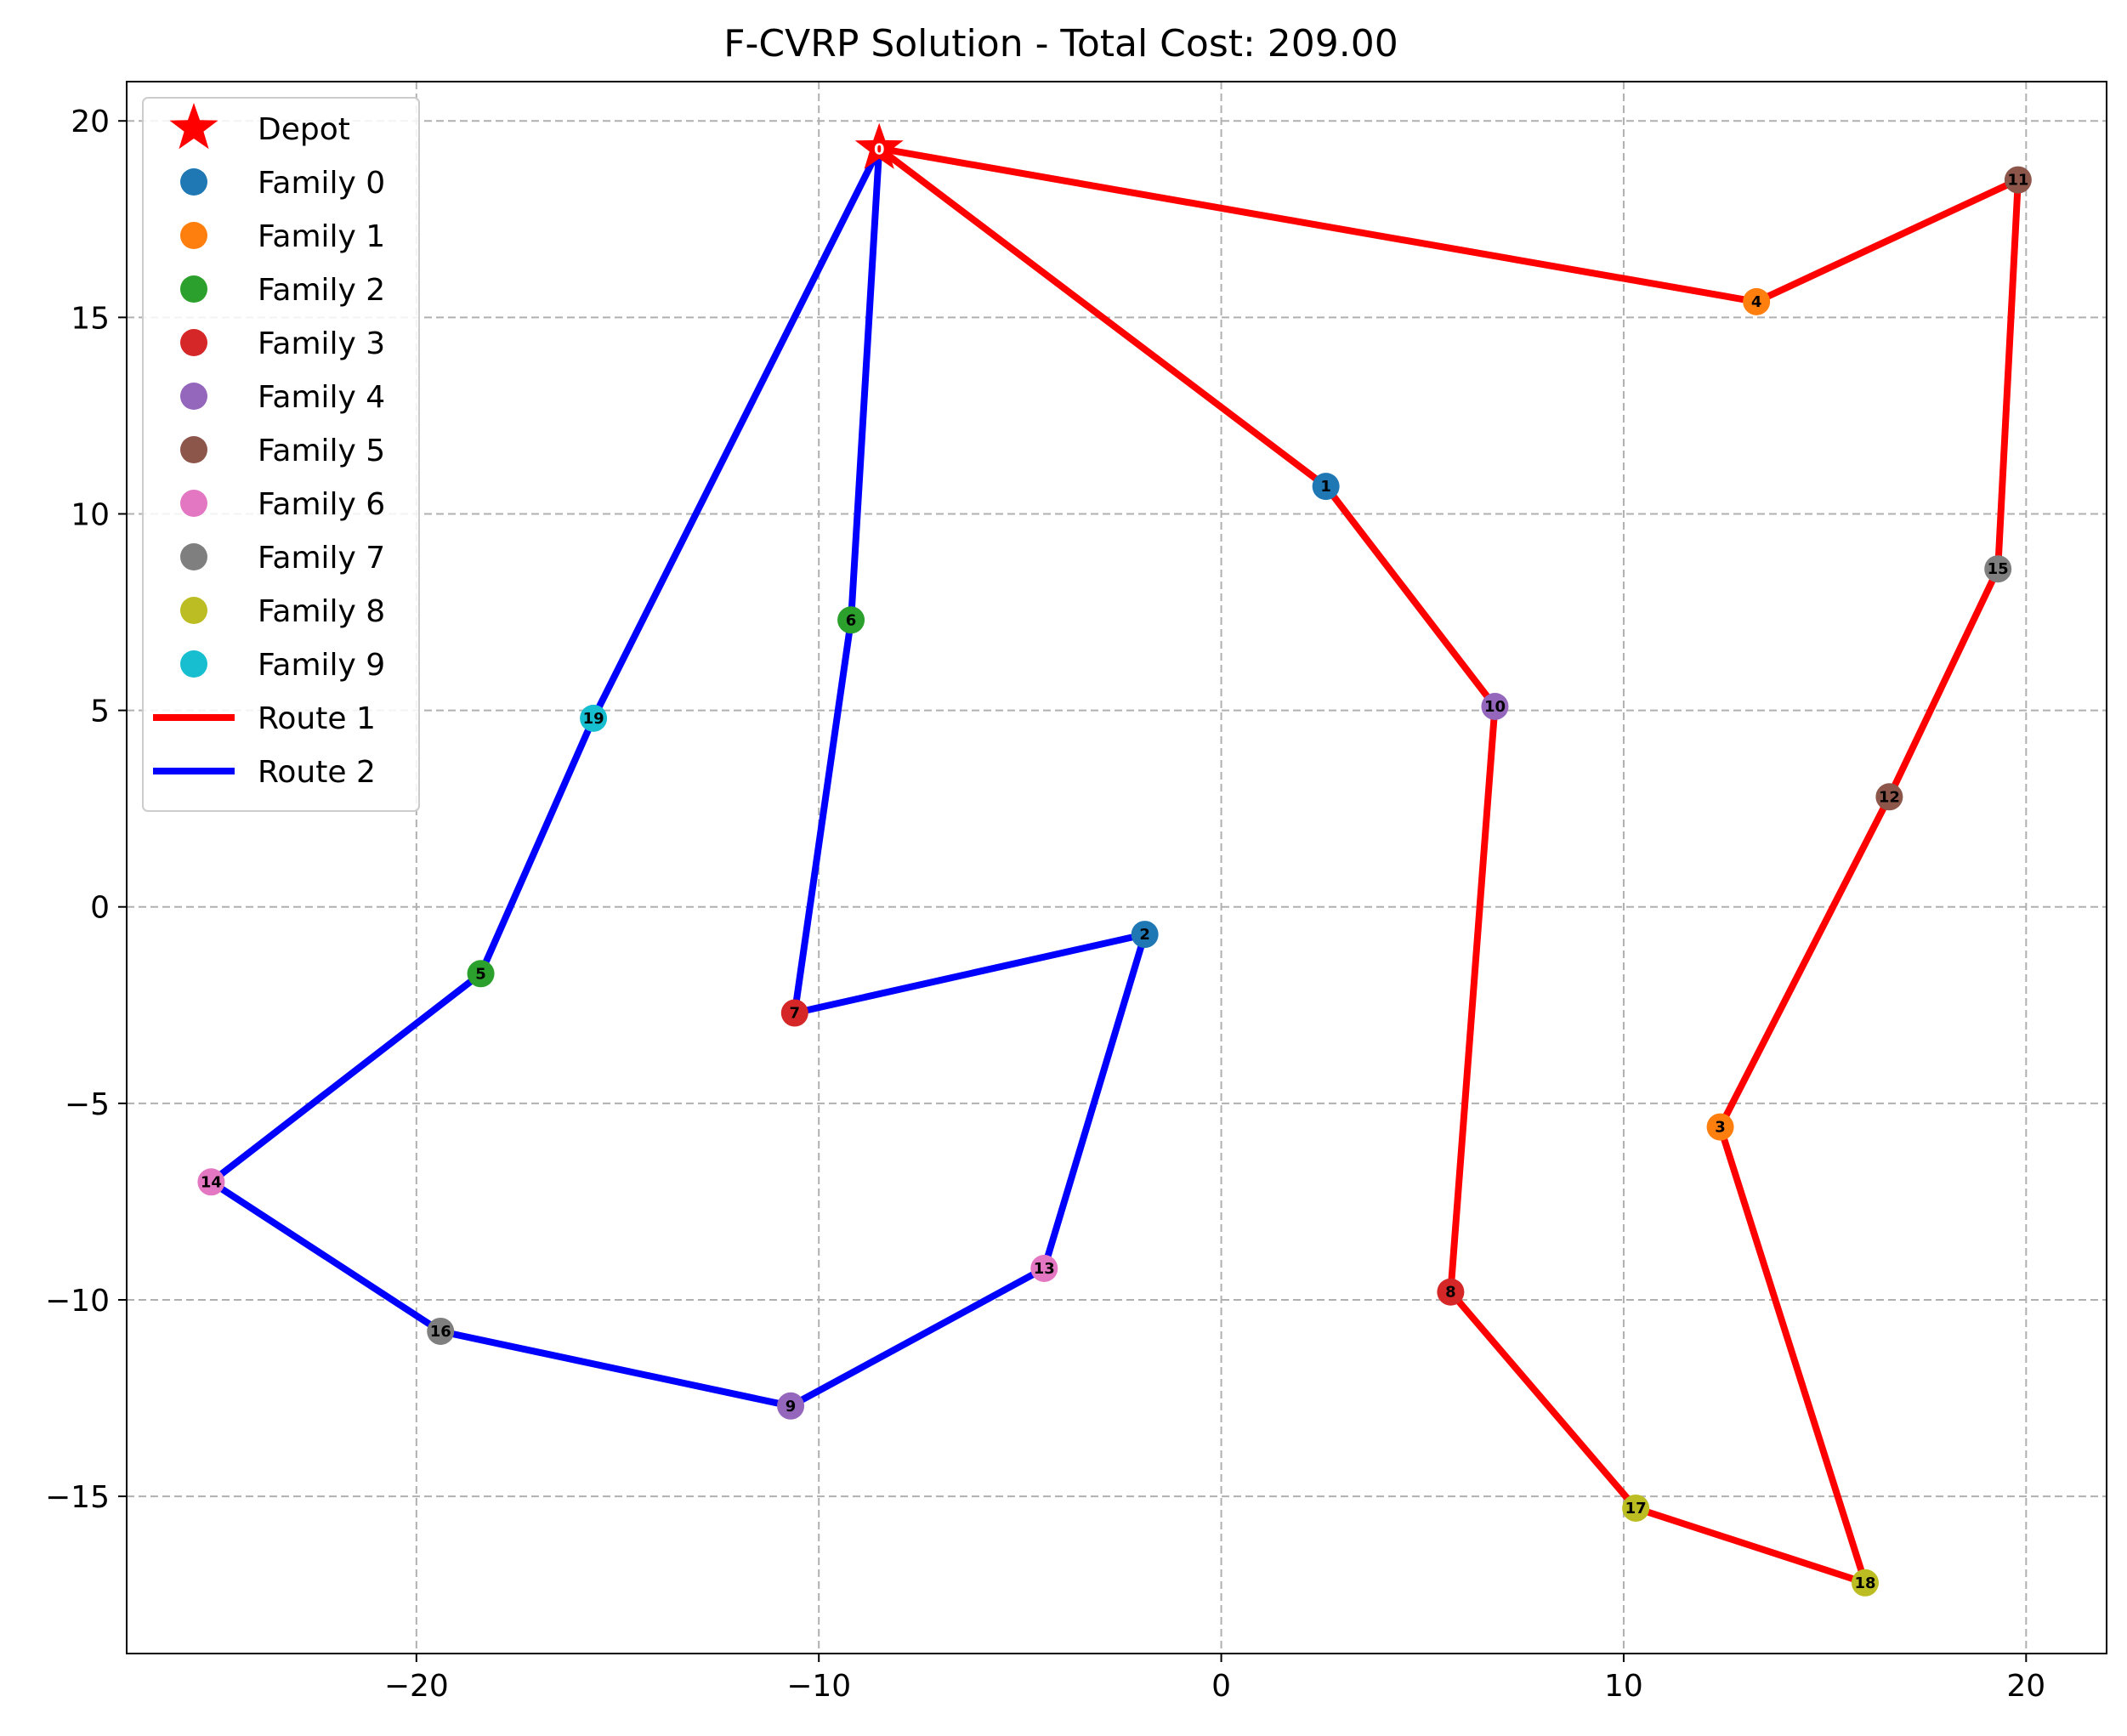 Image resolution: width=2127 pixels, height=1736 pixels. What do you see at coordinates (90, 515) in the screenshot?
I see `y-tick-label: 10` at bounding box center [90, 515].